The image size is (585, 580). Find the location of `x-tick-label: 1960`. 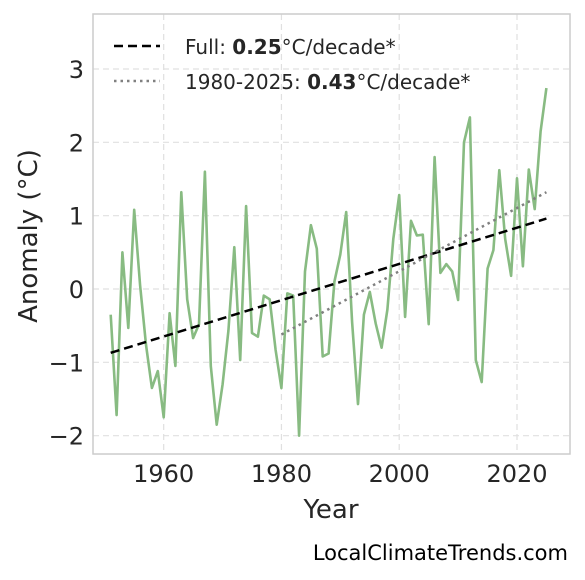

x-tick-label: 1960 is located at coordinates (163, 474).